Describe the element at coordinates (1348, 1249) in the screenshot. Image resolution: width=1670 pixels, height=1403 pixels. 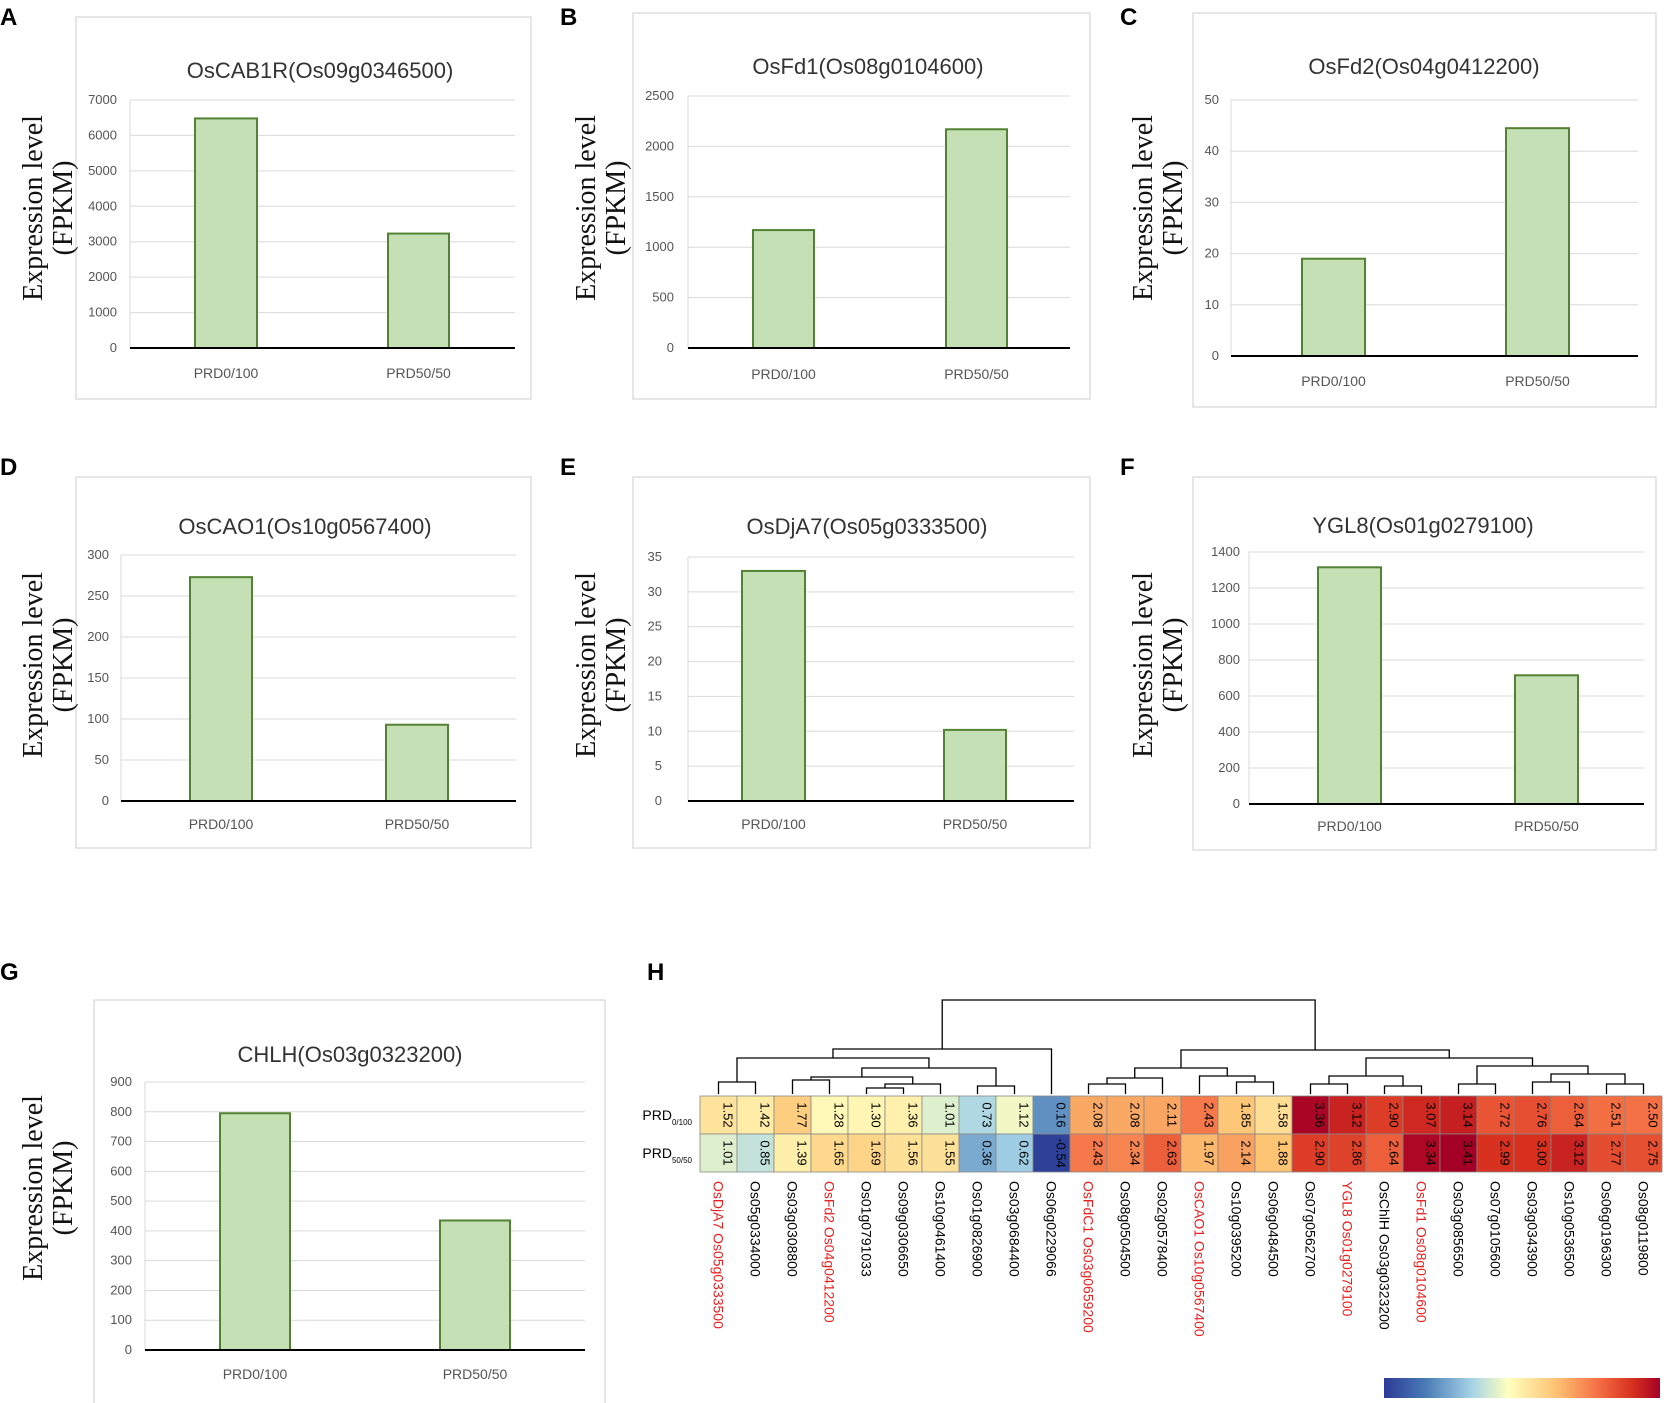
I see `heatmap-gene-label: YGL8 Os01g0279100` at that location.